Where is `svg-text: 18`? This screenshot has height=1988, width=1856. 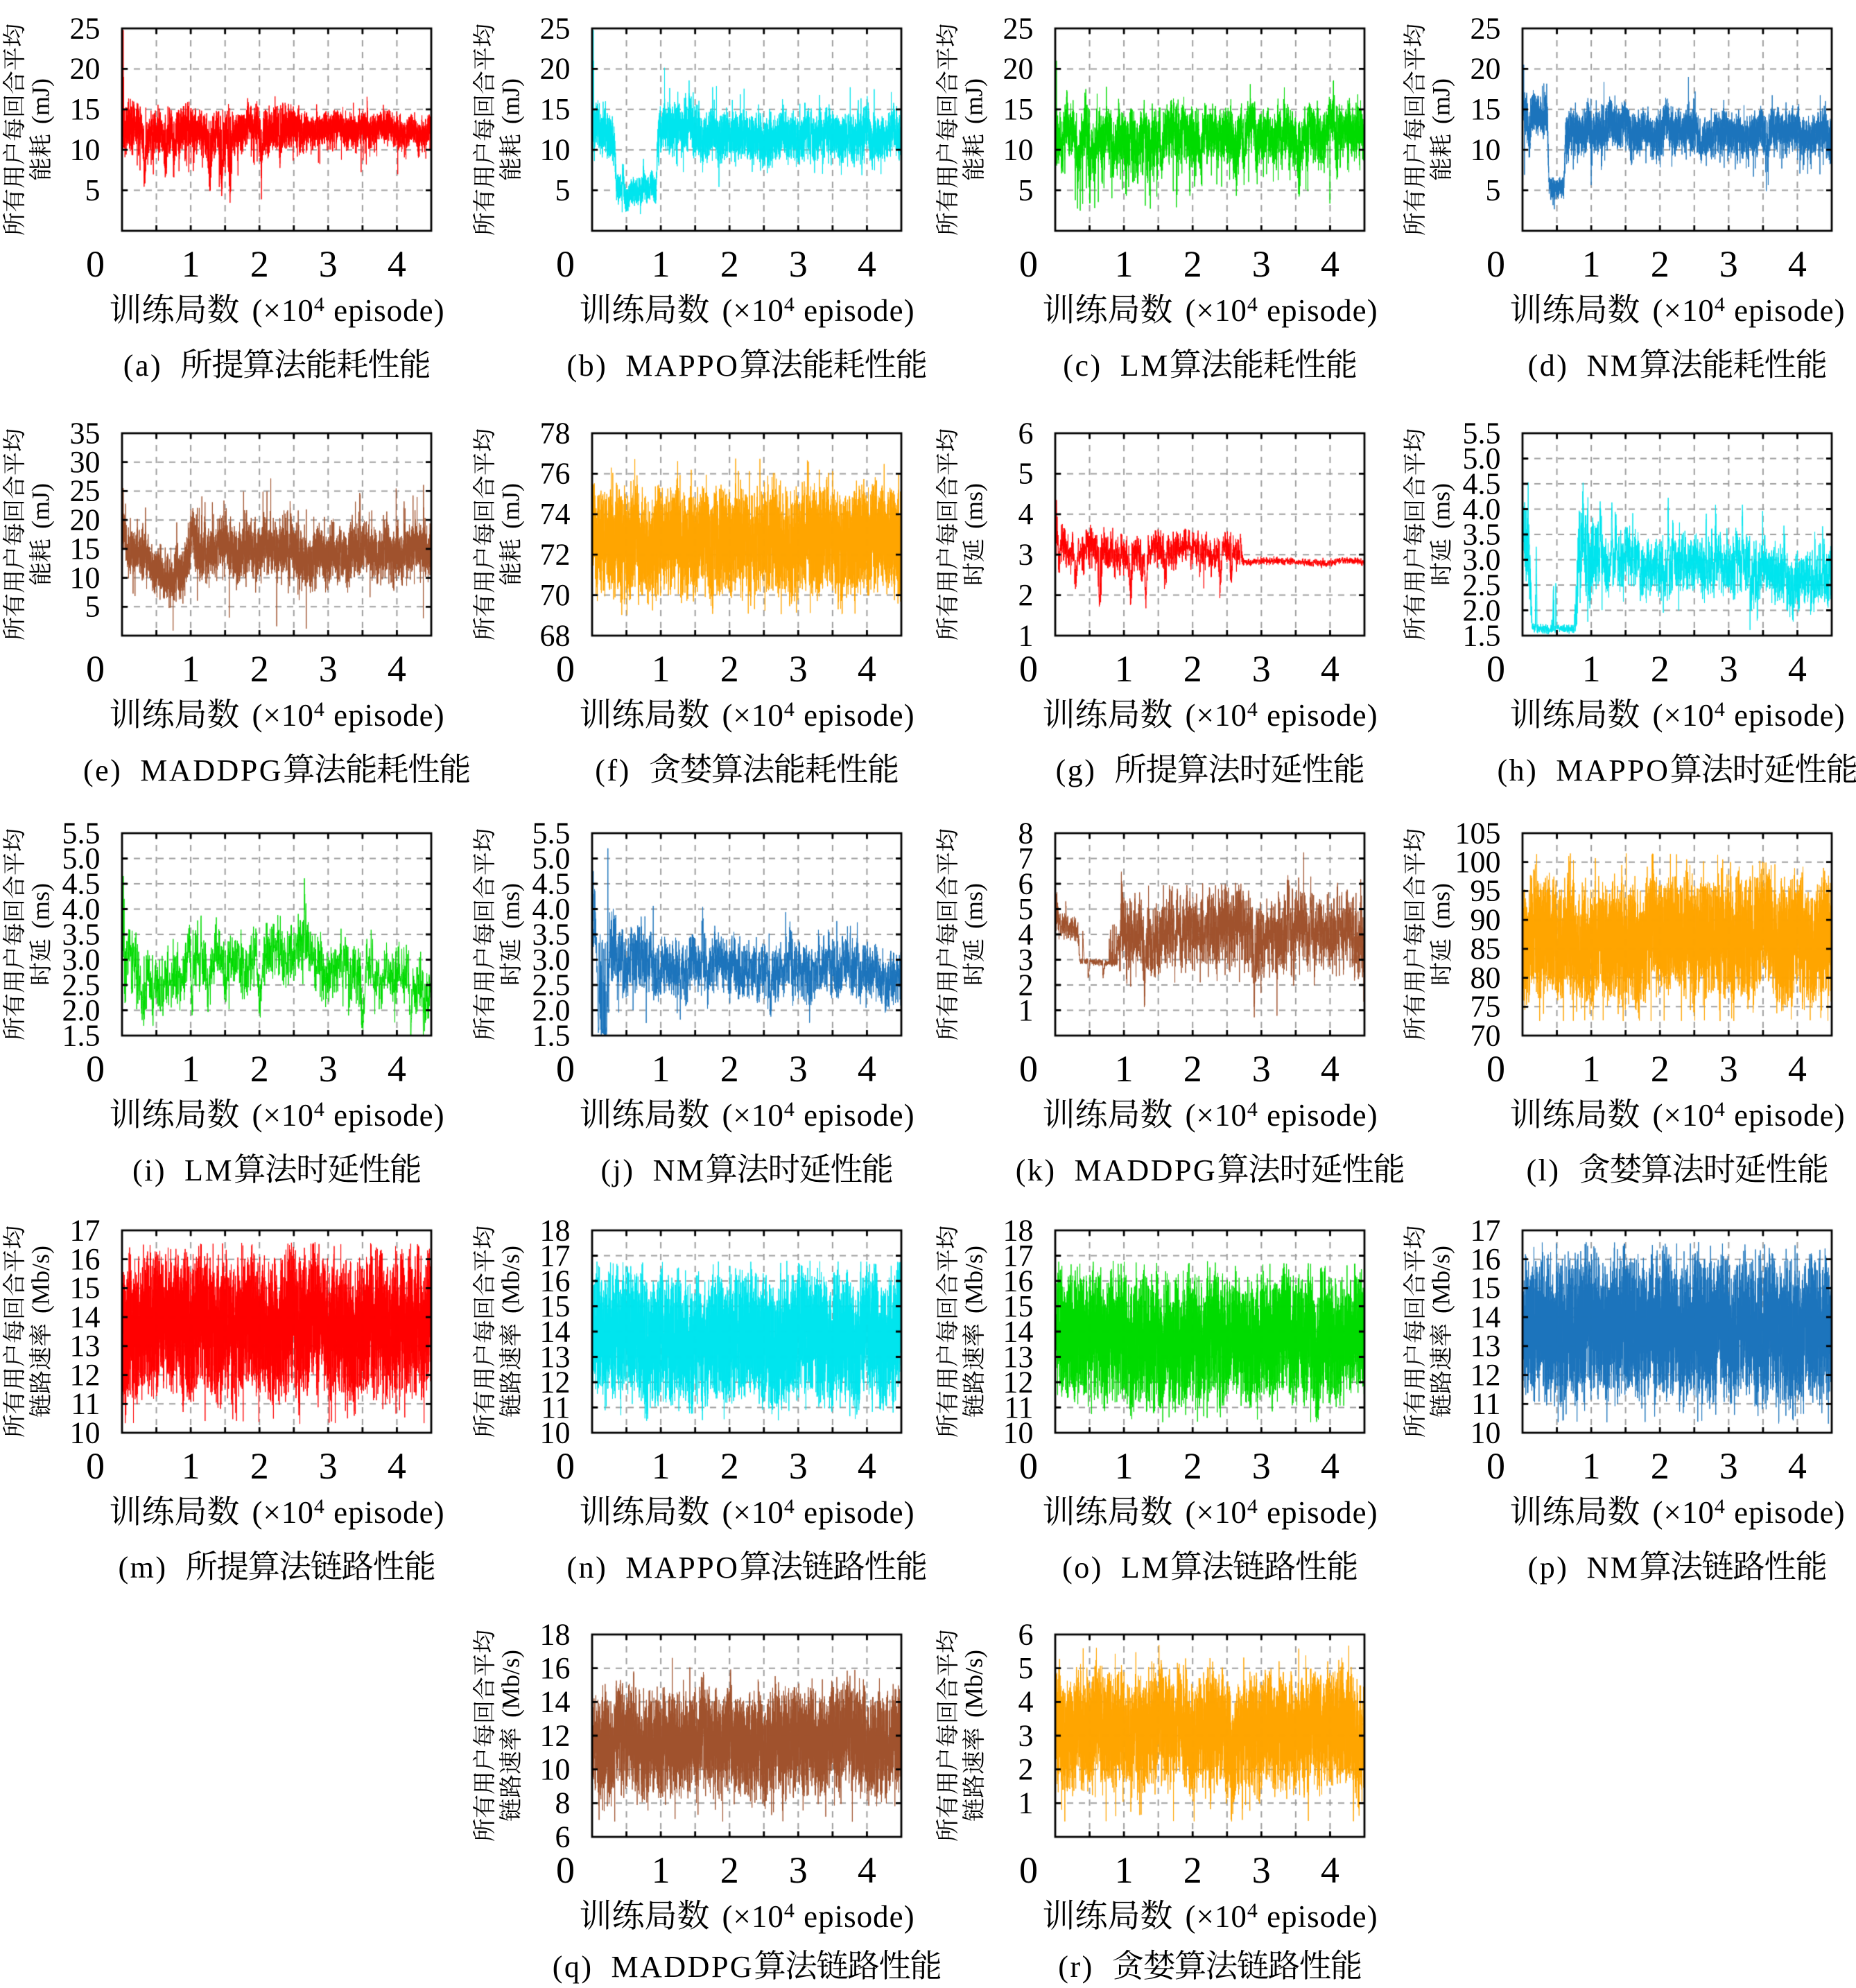
svg-text: 18 is located at coordinates (555, 1634).